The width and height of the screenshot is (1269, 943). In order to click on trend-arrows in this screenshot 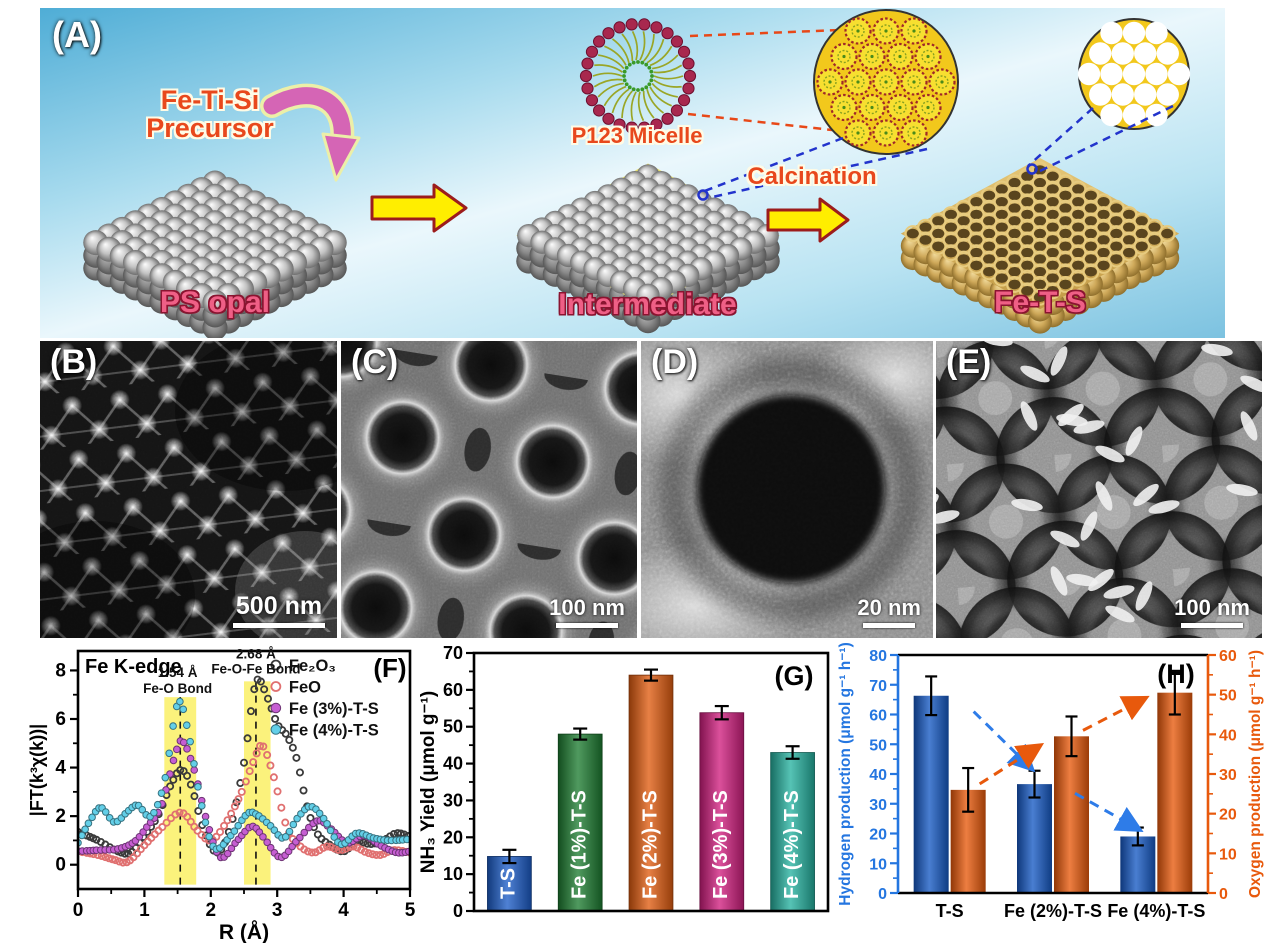, I will do `click(1061, 763)`.